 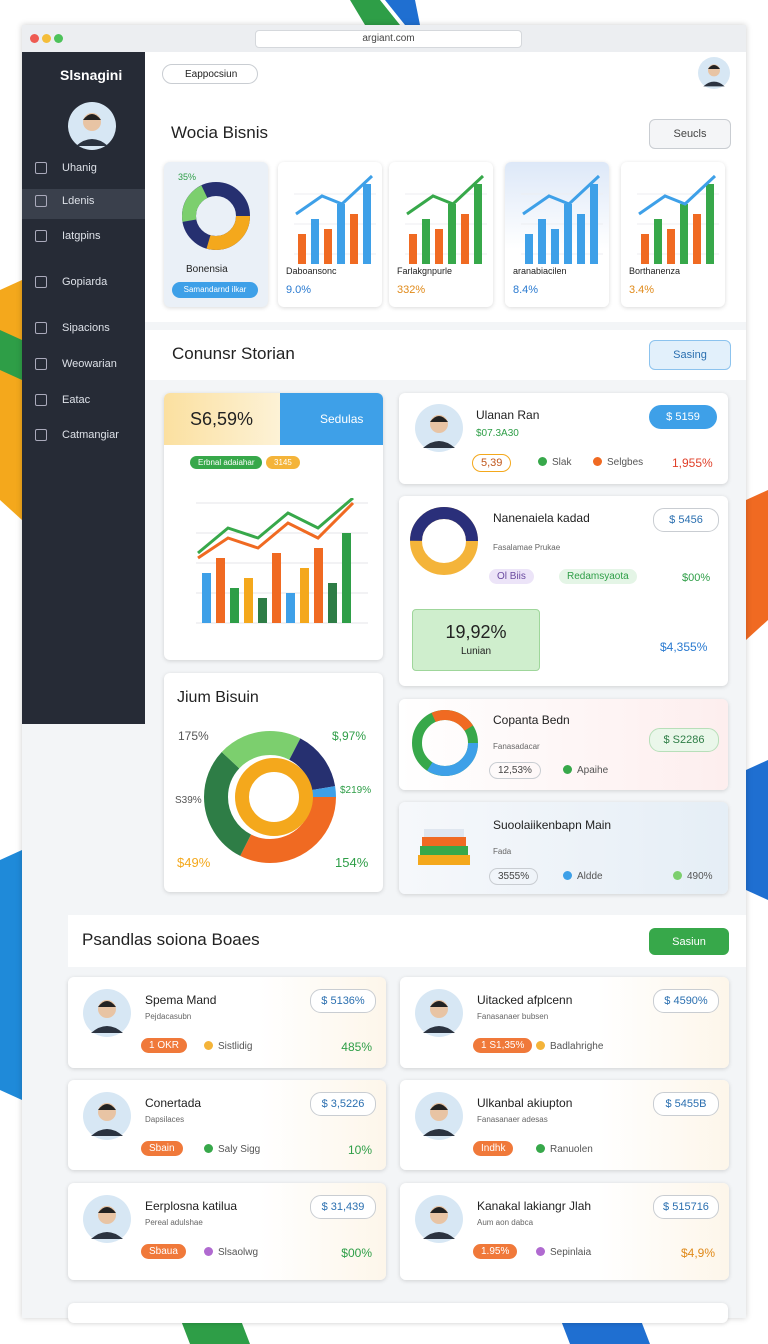 What do you see at coordinates (673, 234) in the screenshot?
I see `metric-card: Borthanenza 3.4%` at bounding box center [673, 234].